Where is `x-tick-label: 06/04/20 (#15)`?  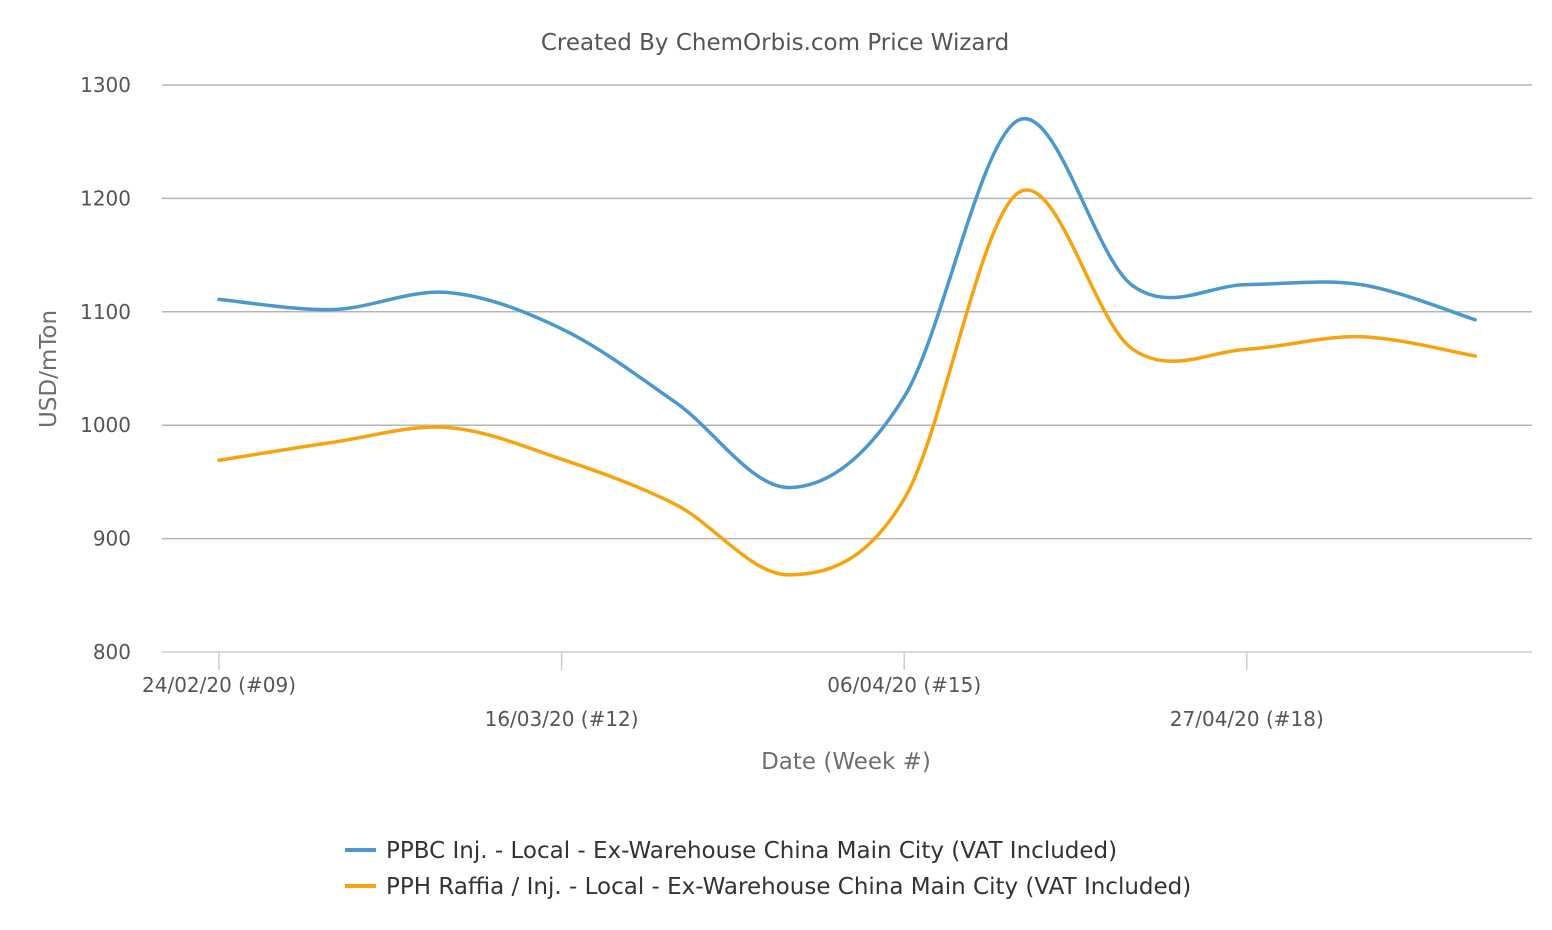 x-tick-label: 06/04/20 (#15) is located at coordinates (904, 685).